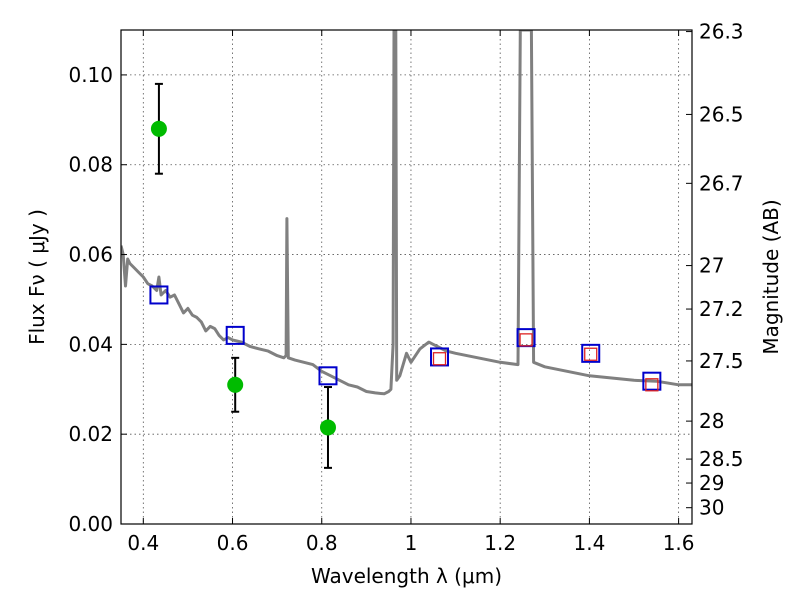  What do you see at coordinates (721, 114) in the screenshot?
I see `magnitude-tick-label: 26.5` at bounding box center [721, 114].